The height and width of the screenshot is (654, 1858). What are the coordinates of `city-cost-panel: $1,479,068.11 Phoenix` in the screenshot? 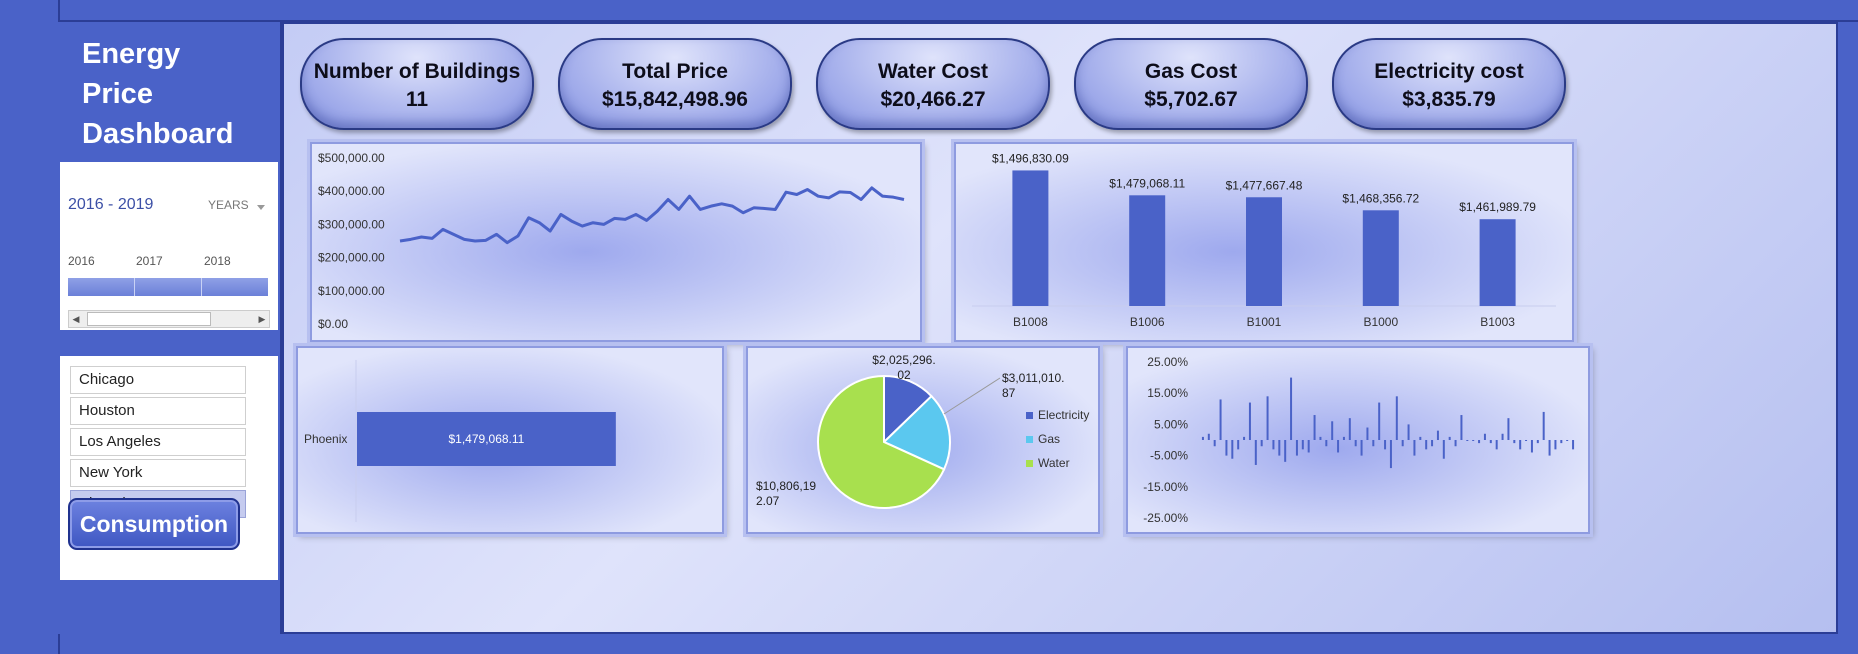 It's located at (510, 440).